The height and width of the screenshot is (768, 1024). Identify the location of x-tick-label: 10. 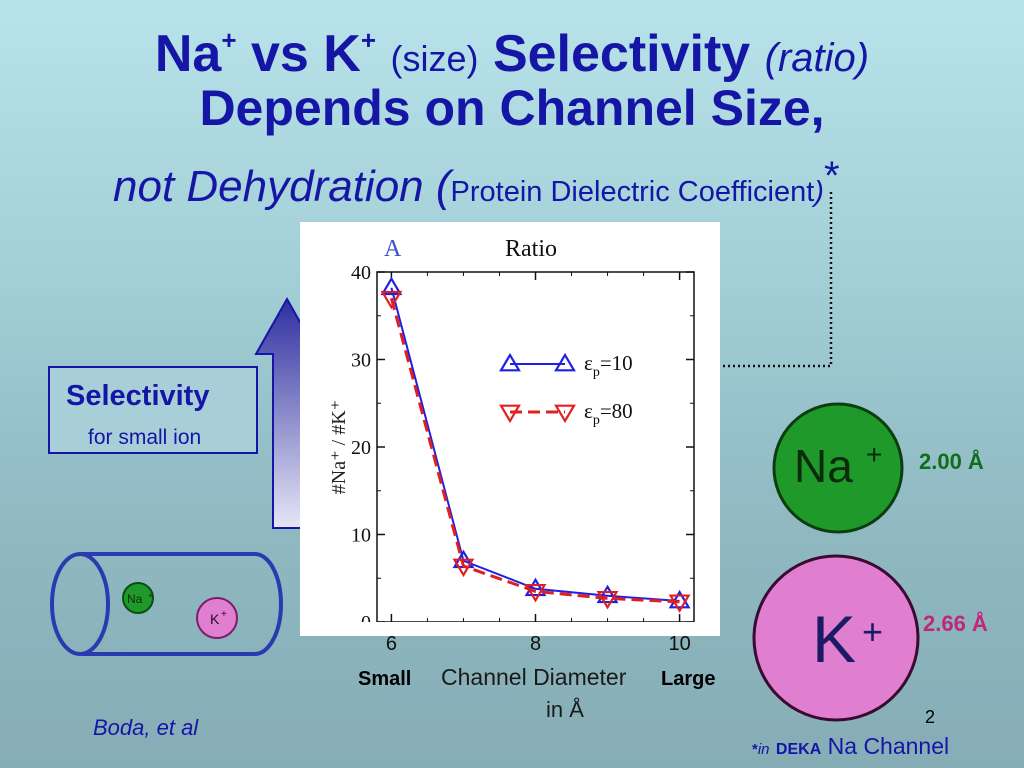
(679, 644).